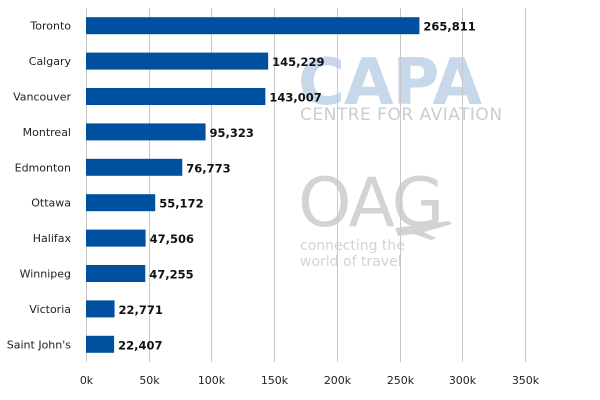 This screenshot has height=400, width=600. What do you see at coordinates (43, 167) in the screenshot?
I see `category-label: Edmonton` at bounding box center [43, 167].